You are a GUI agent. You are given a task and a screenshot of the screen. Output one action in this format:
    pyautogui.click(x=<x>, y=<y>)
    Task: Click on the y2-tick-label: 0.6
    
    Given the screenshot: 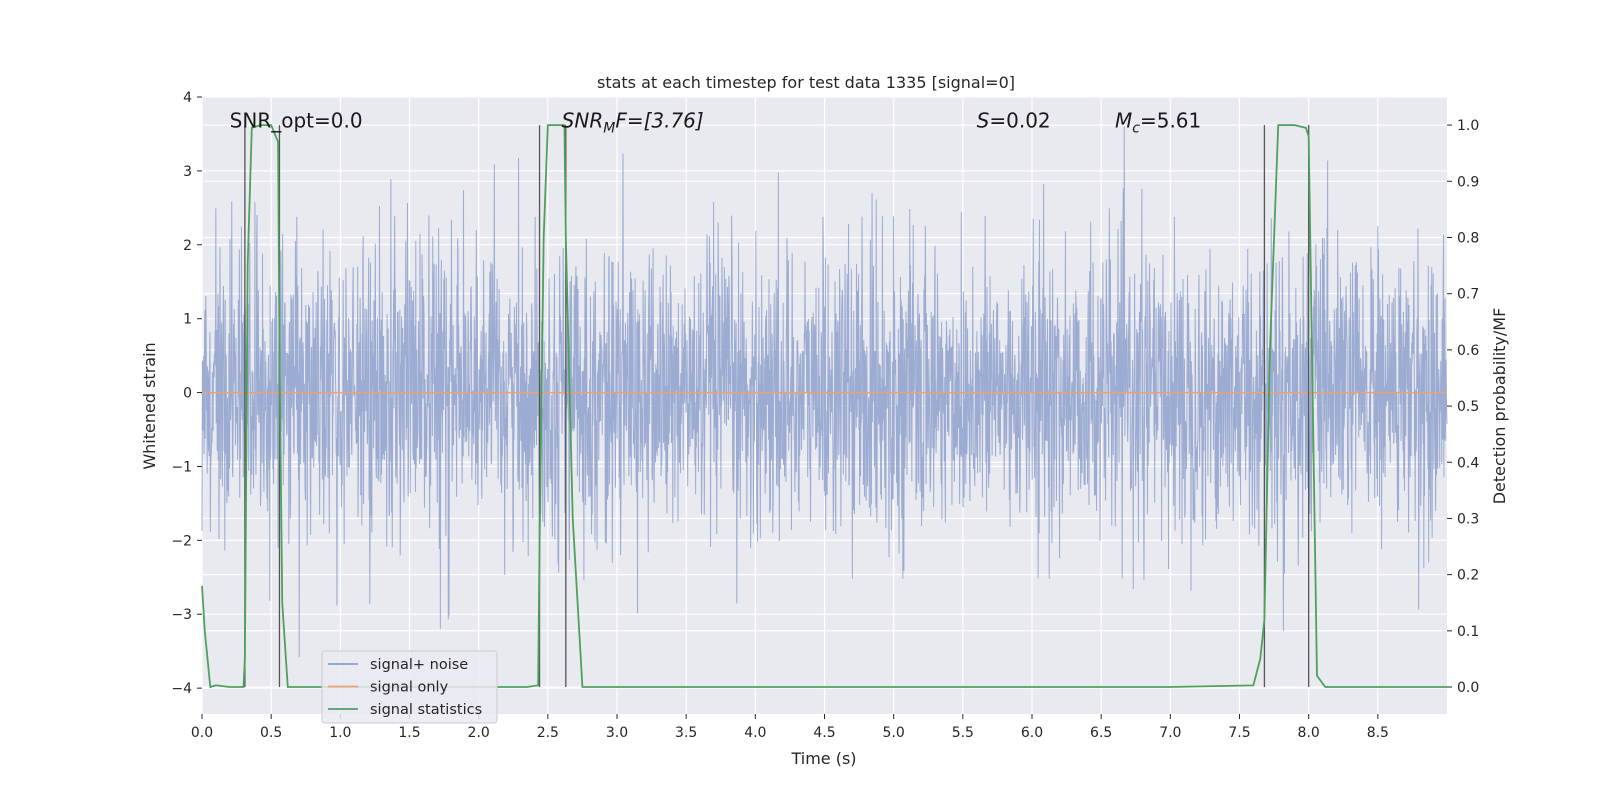 What is the action you would take?
    pyautogui.click(x=1468, y=351)
    